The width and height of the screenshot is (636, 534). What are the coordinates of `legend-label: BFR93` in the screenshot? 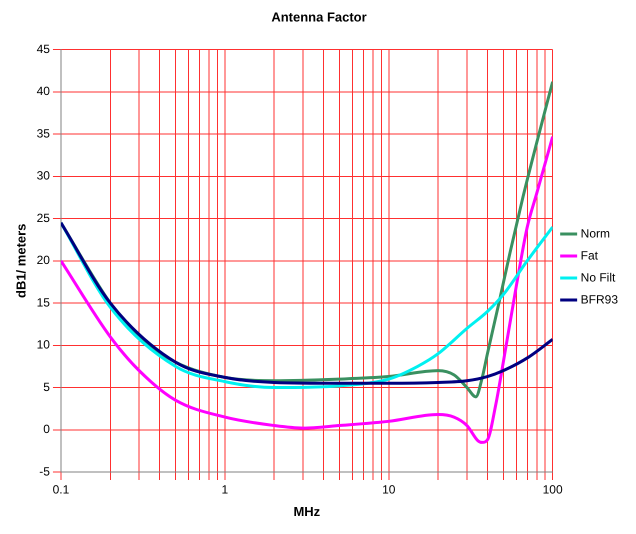 It's located at (599, 299).